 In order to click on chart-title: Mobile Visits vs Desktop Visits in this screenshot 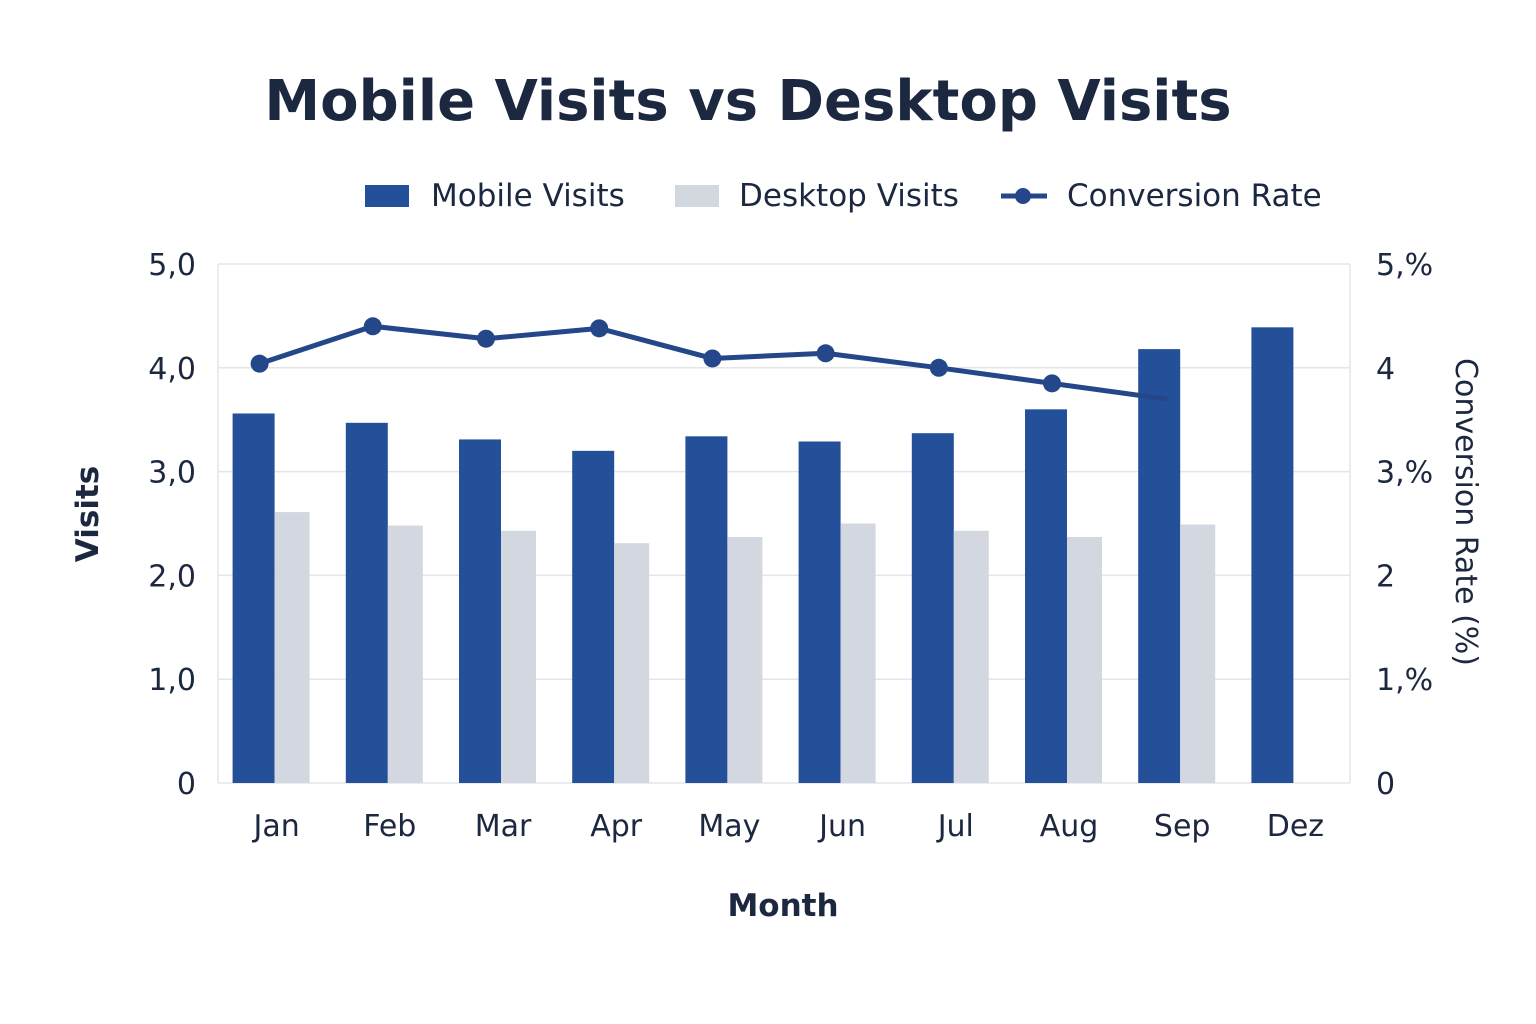, I will do `click(747, 101)`.